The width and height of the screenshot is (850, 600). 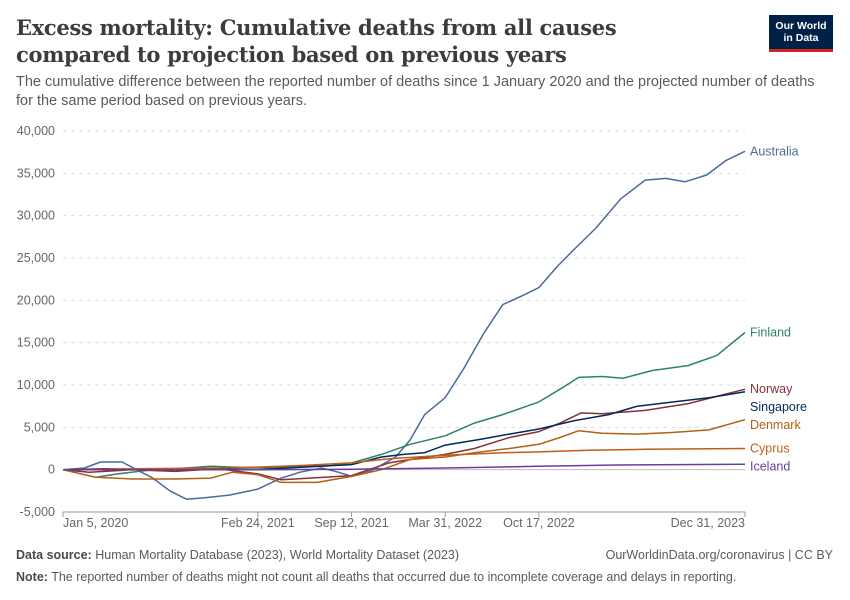 I want to click on credit-link: OurWorldinData.org/coronavirus | CC BY, so click(x=719, y=555).